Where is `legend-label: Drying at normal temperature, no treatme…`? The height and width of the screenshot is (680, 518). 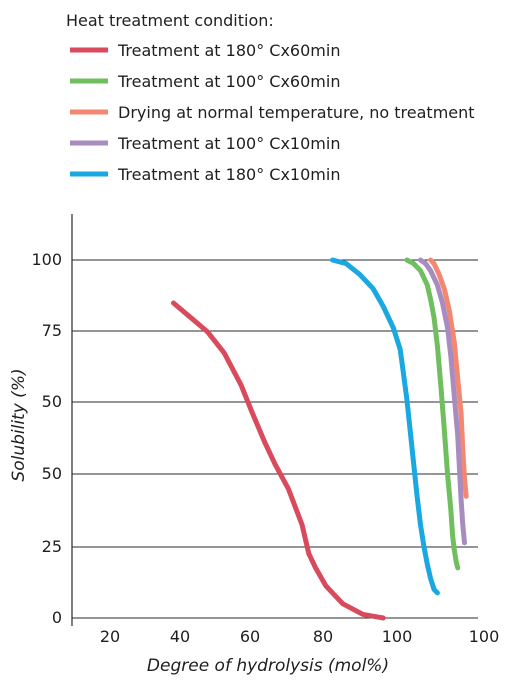
legend-label: Drying at normal temperature, no treatme… is located at coordinates (296, 112).